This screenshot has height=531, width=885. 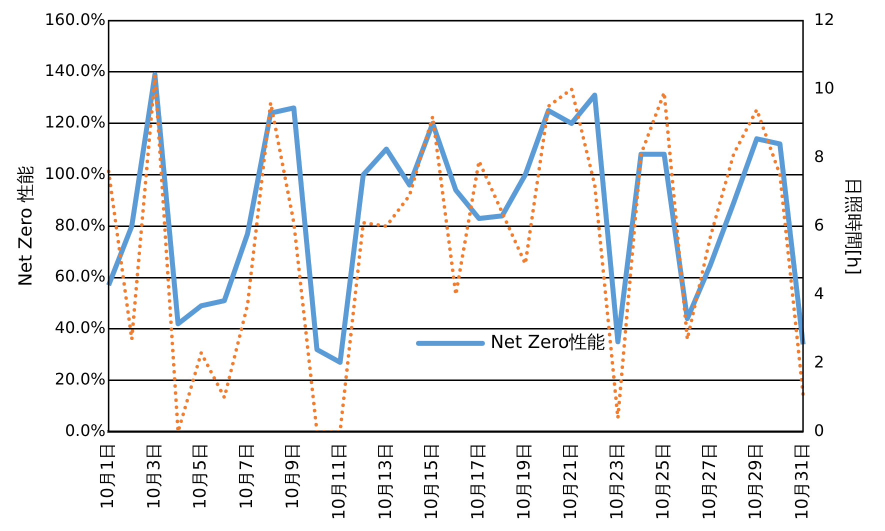 I want to click on x-tick-label: 10月7日, so click(x=246, y=476).